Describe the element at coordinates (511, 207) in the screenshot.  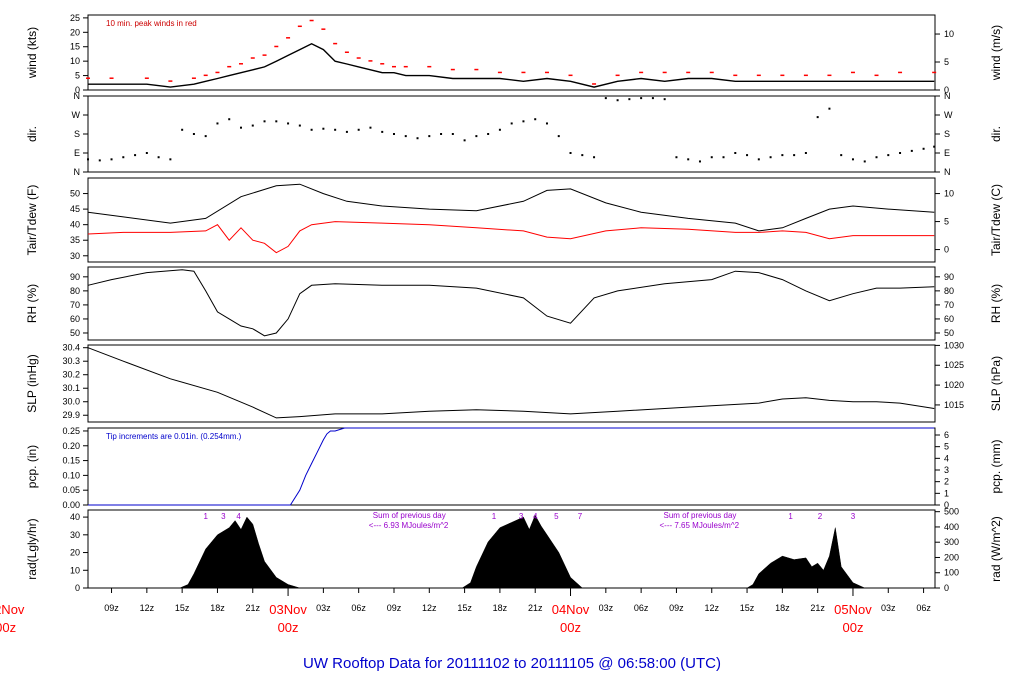
I see `Tair-series-line` at that location.